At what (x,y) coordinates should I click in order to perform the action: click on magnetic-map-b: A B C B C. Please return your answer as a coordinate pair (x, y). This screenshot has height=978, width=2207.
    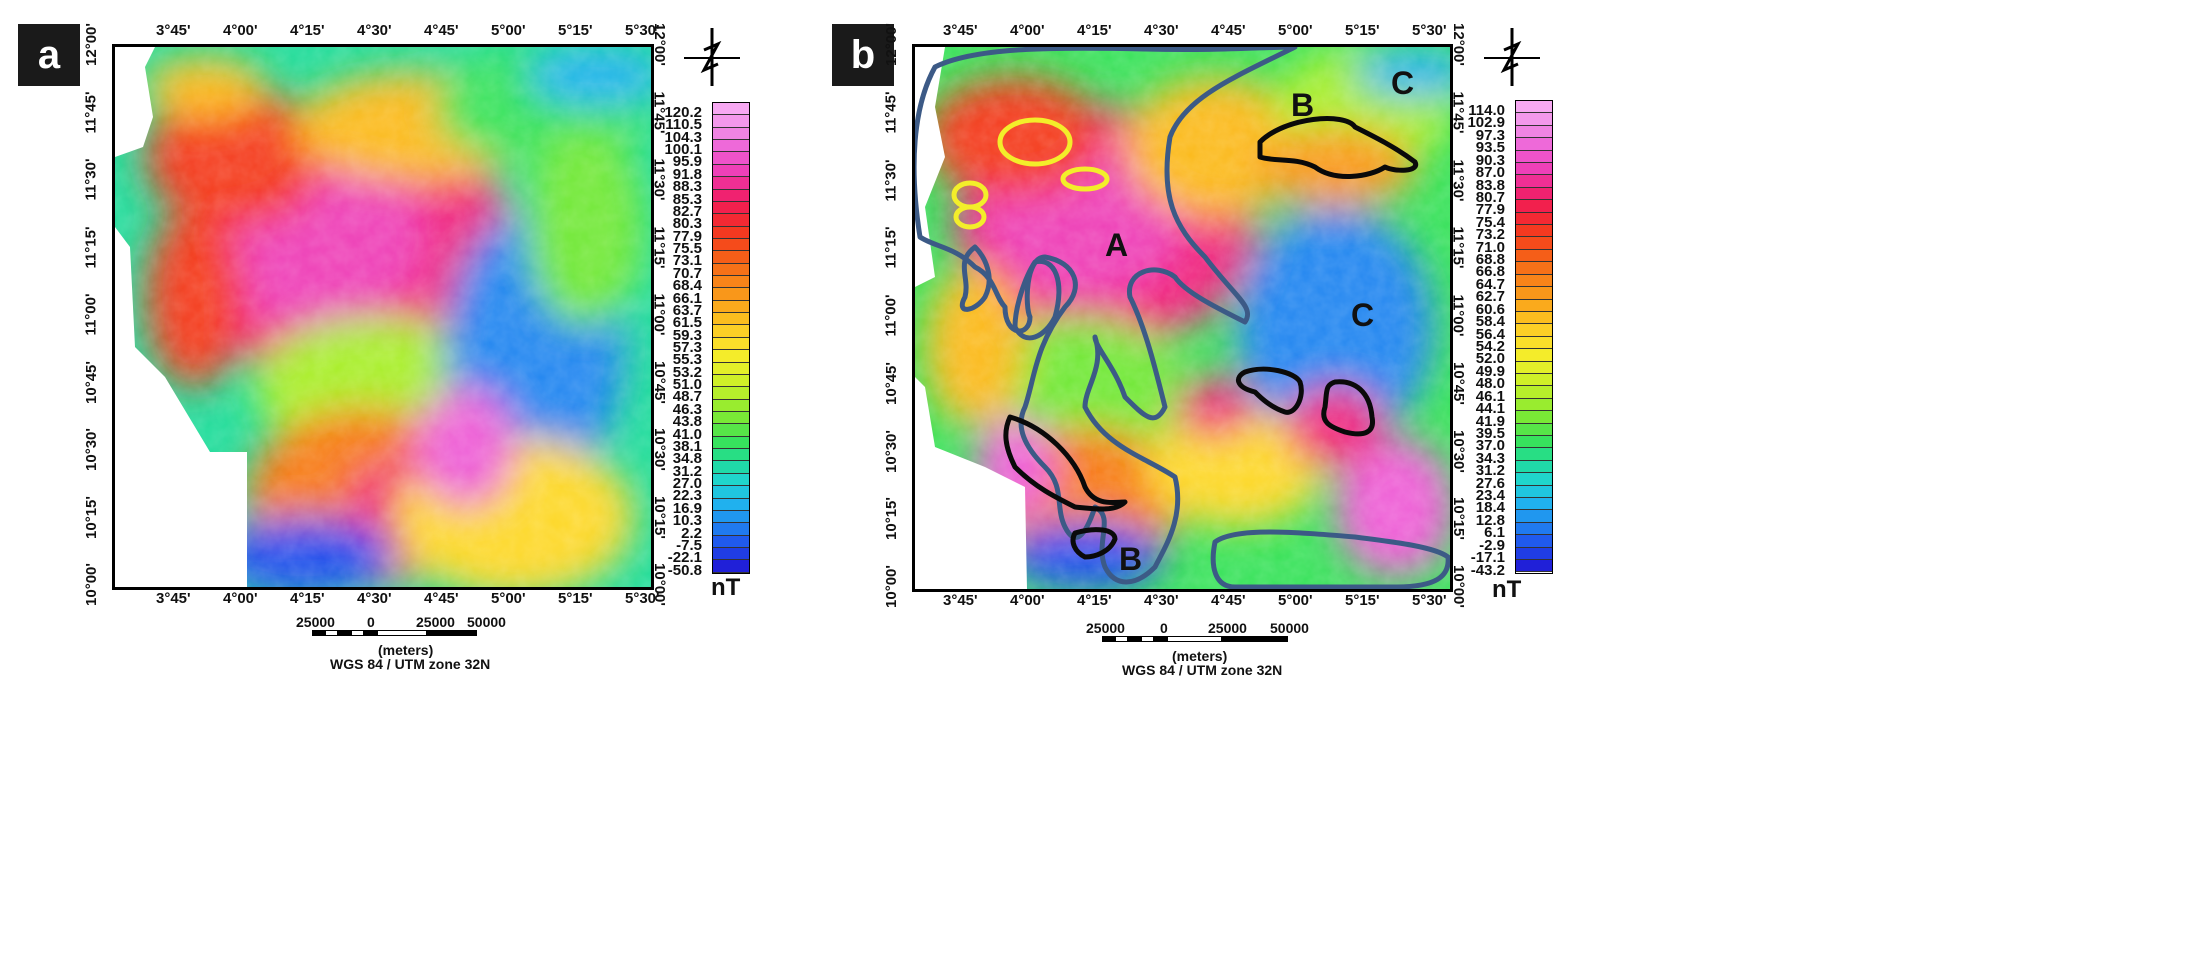
    Looking at the image, I should click on (1182, 318).